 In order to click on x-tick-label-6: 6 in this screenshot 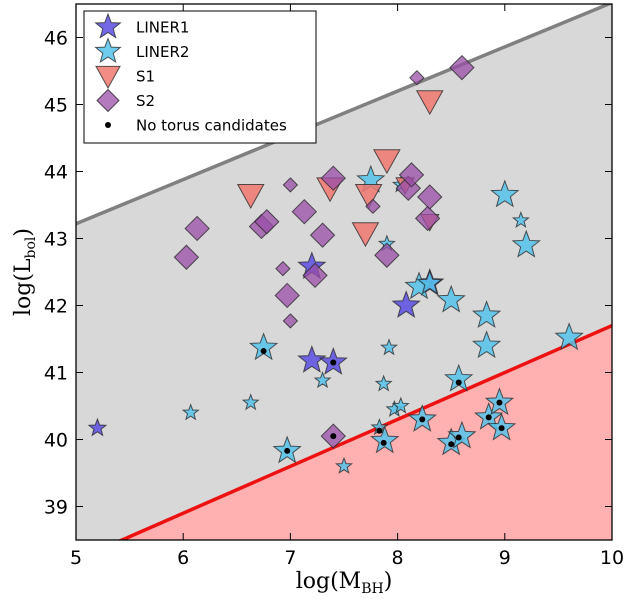, I will do `click(183, 558)`.